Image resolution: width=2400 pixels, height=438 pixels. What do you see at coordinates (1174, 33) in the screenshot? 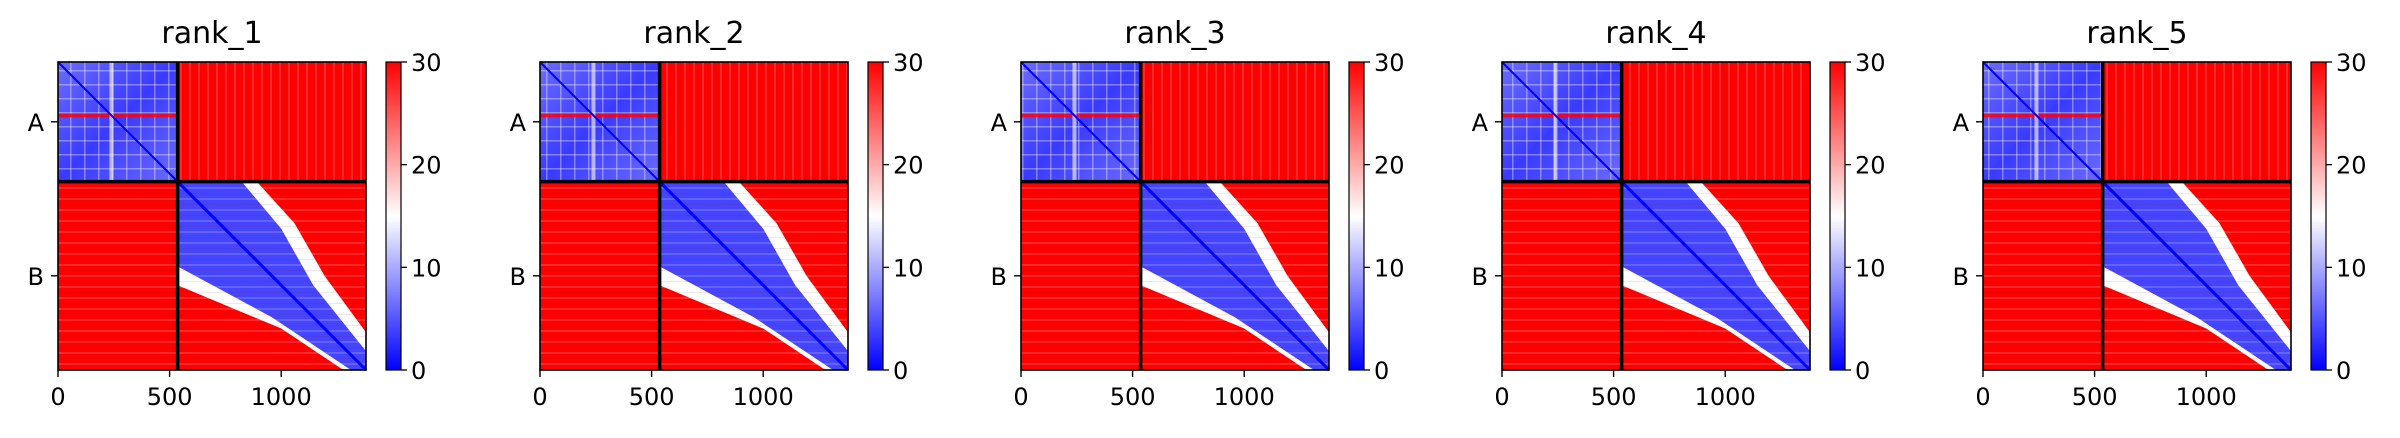
I see `panel-title: rank_3` at bounding box center [1174, 33].